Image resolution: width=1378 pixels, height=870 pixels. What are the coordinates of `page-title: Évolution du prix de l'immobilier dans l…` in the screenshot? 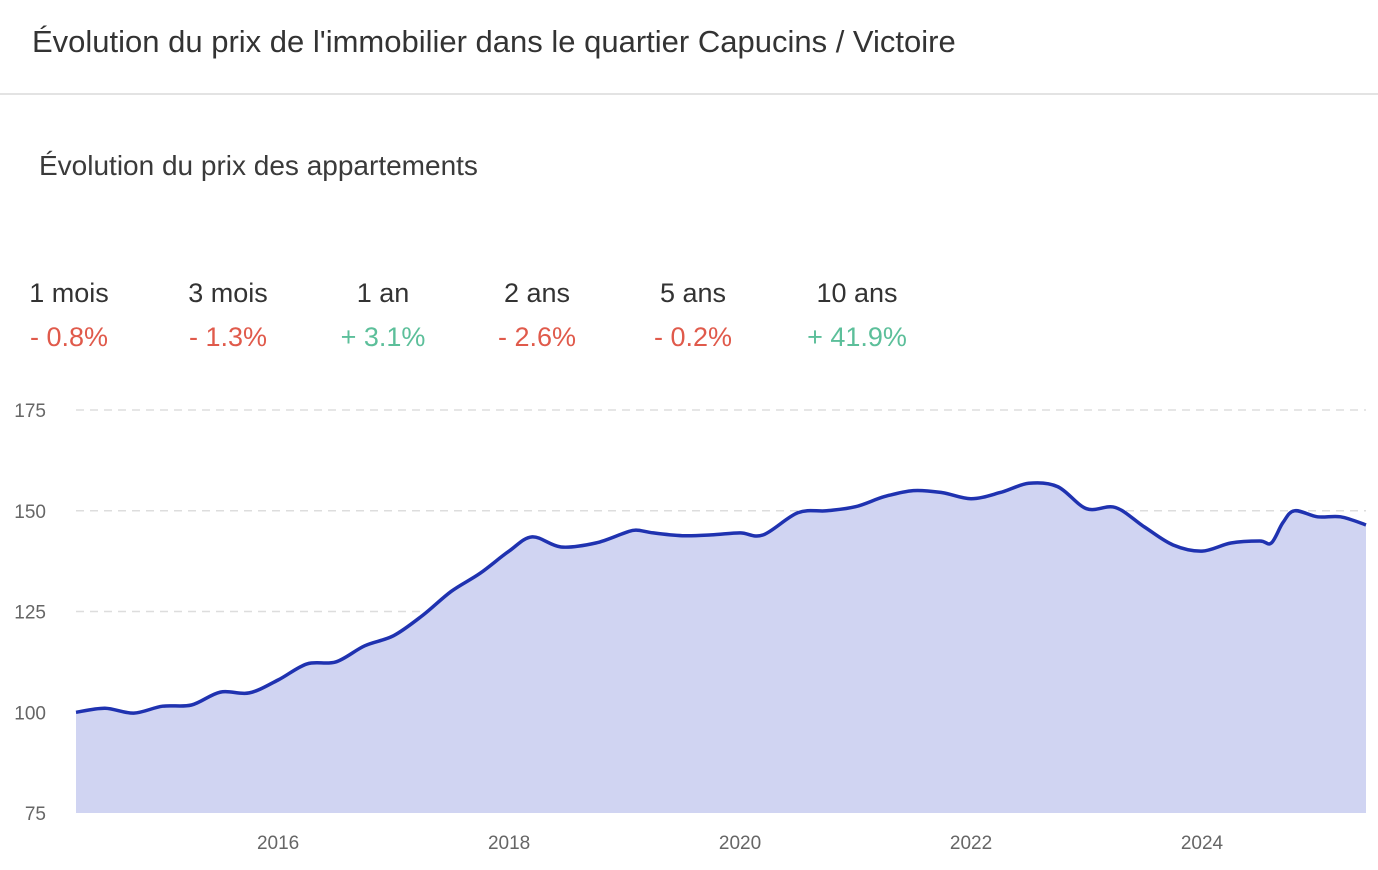 It's located at (494, 41).